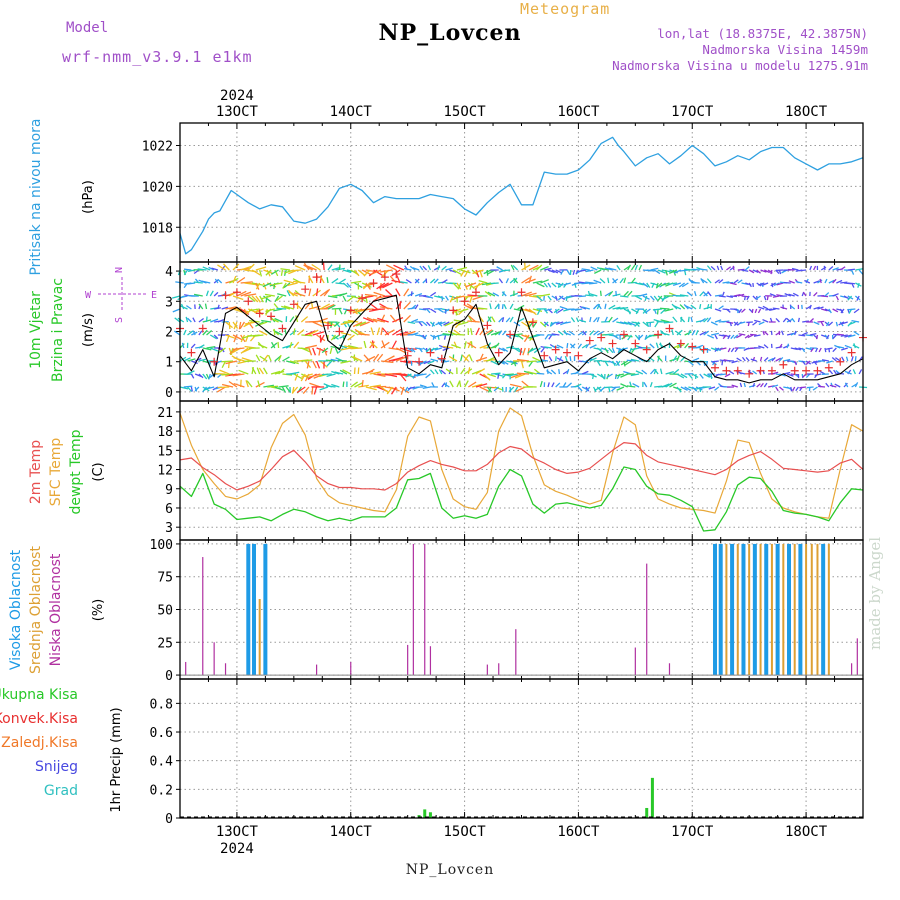  Describe the element at coordinates (806, 832) in the screenshot. I see `time-label-bottom: 18OCT` at that location.